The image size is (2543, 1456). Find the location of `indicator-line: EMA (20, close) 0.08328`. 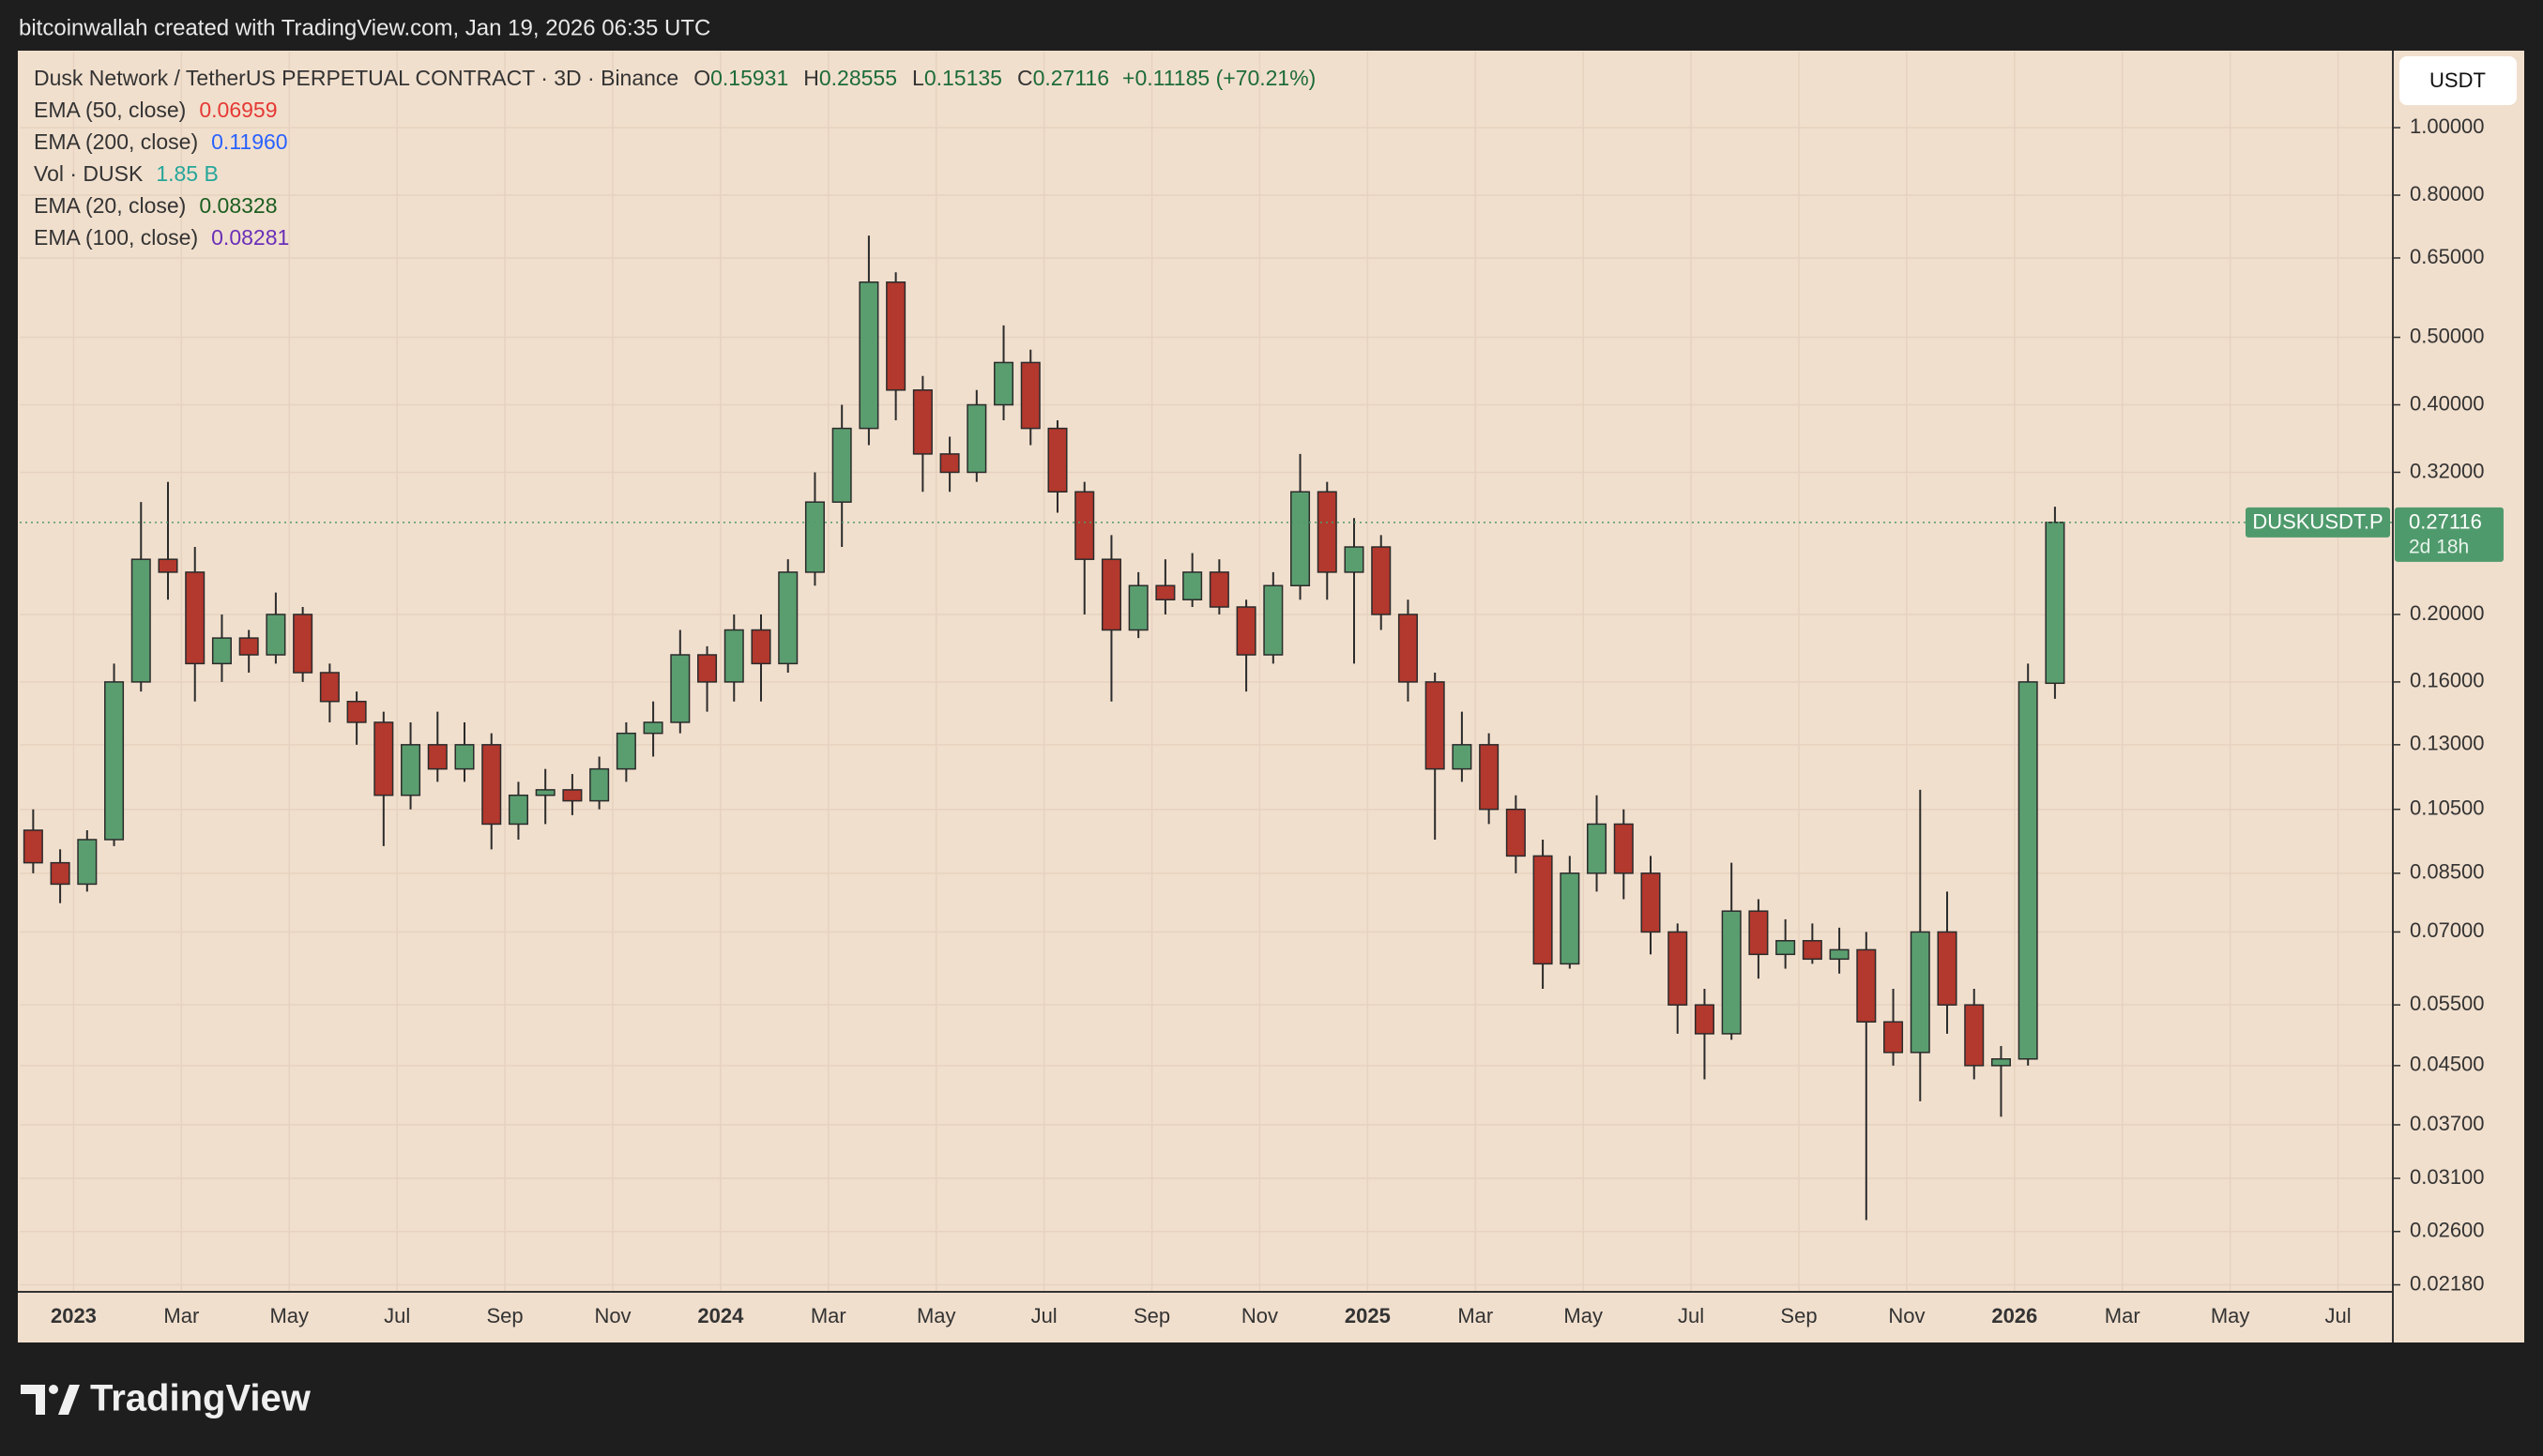

indicator-line: EMA (20, close) 0.08328 is located at coordinates (155, 205).